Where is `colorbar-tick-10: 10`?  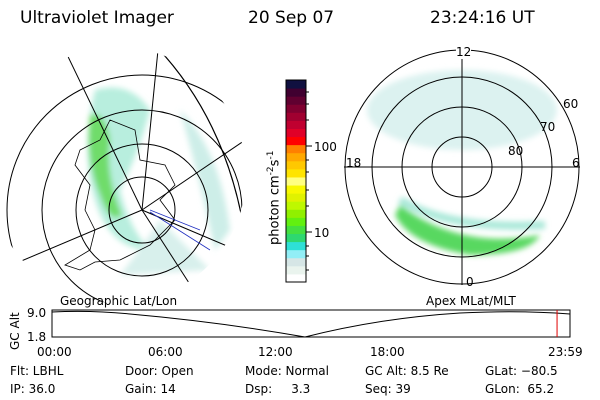 colorbar-tick-10: 10 is located at coordinates (322, 233).